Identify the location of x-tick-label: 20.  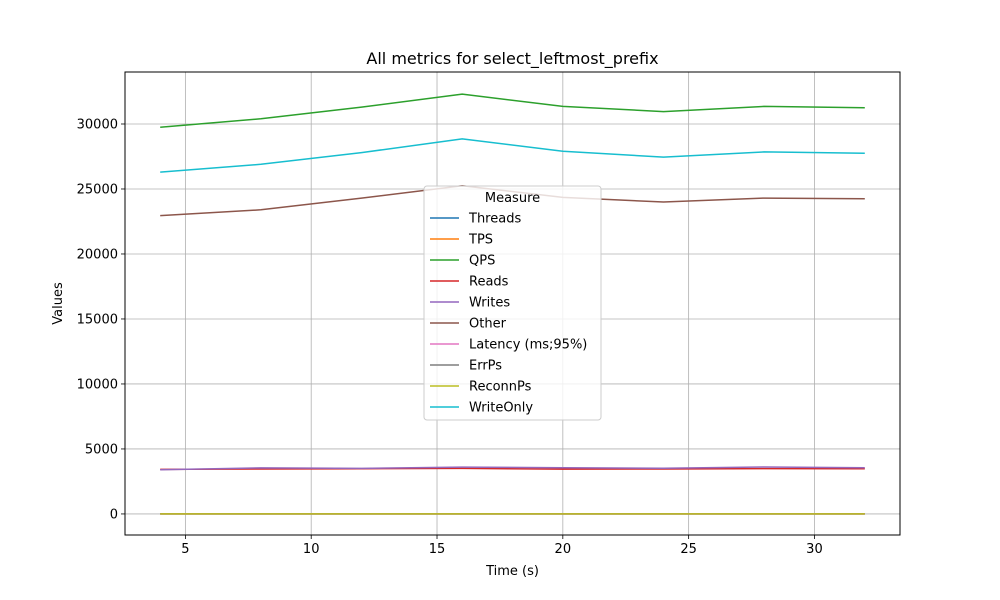
(563, 549).